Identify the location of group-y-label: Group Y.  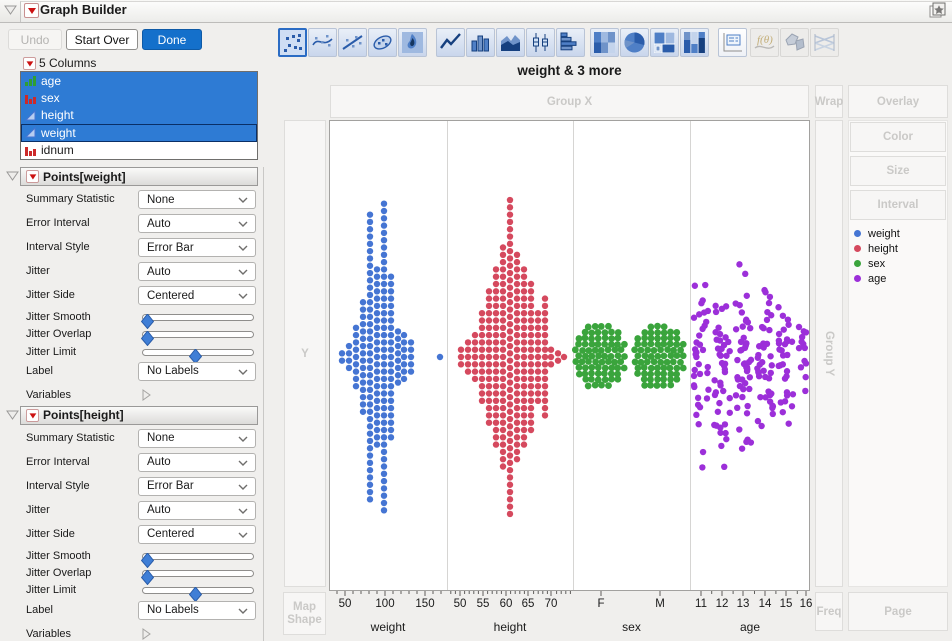
(829, 353).